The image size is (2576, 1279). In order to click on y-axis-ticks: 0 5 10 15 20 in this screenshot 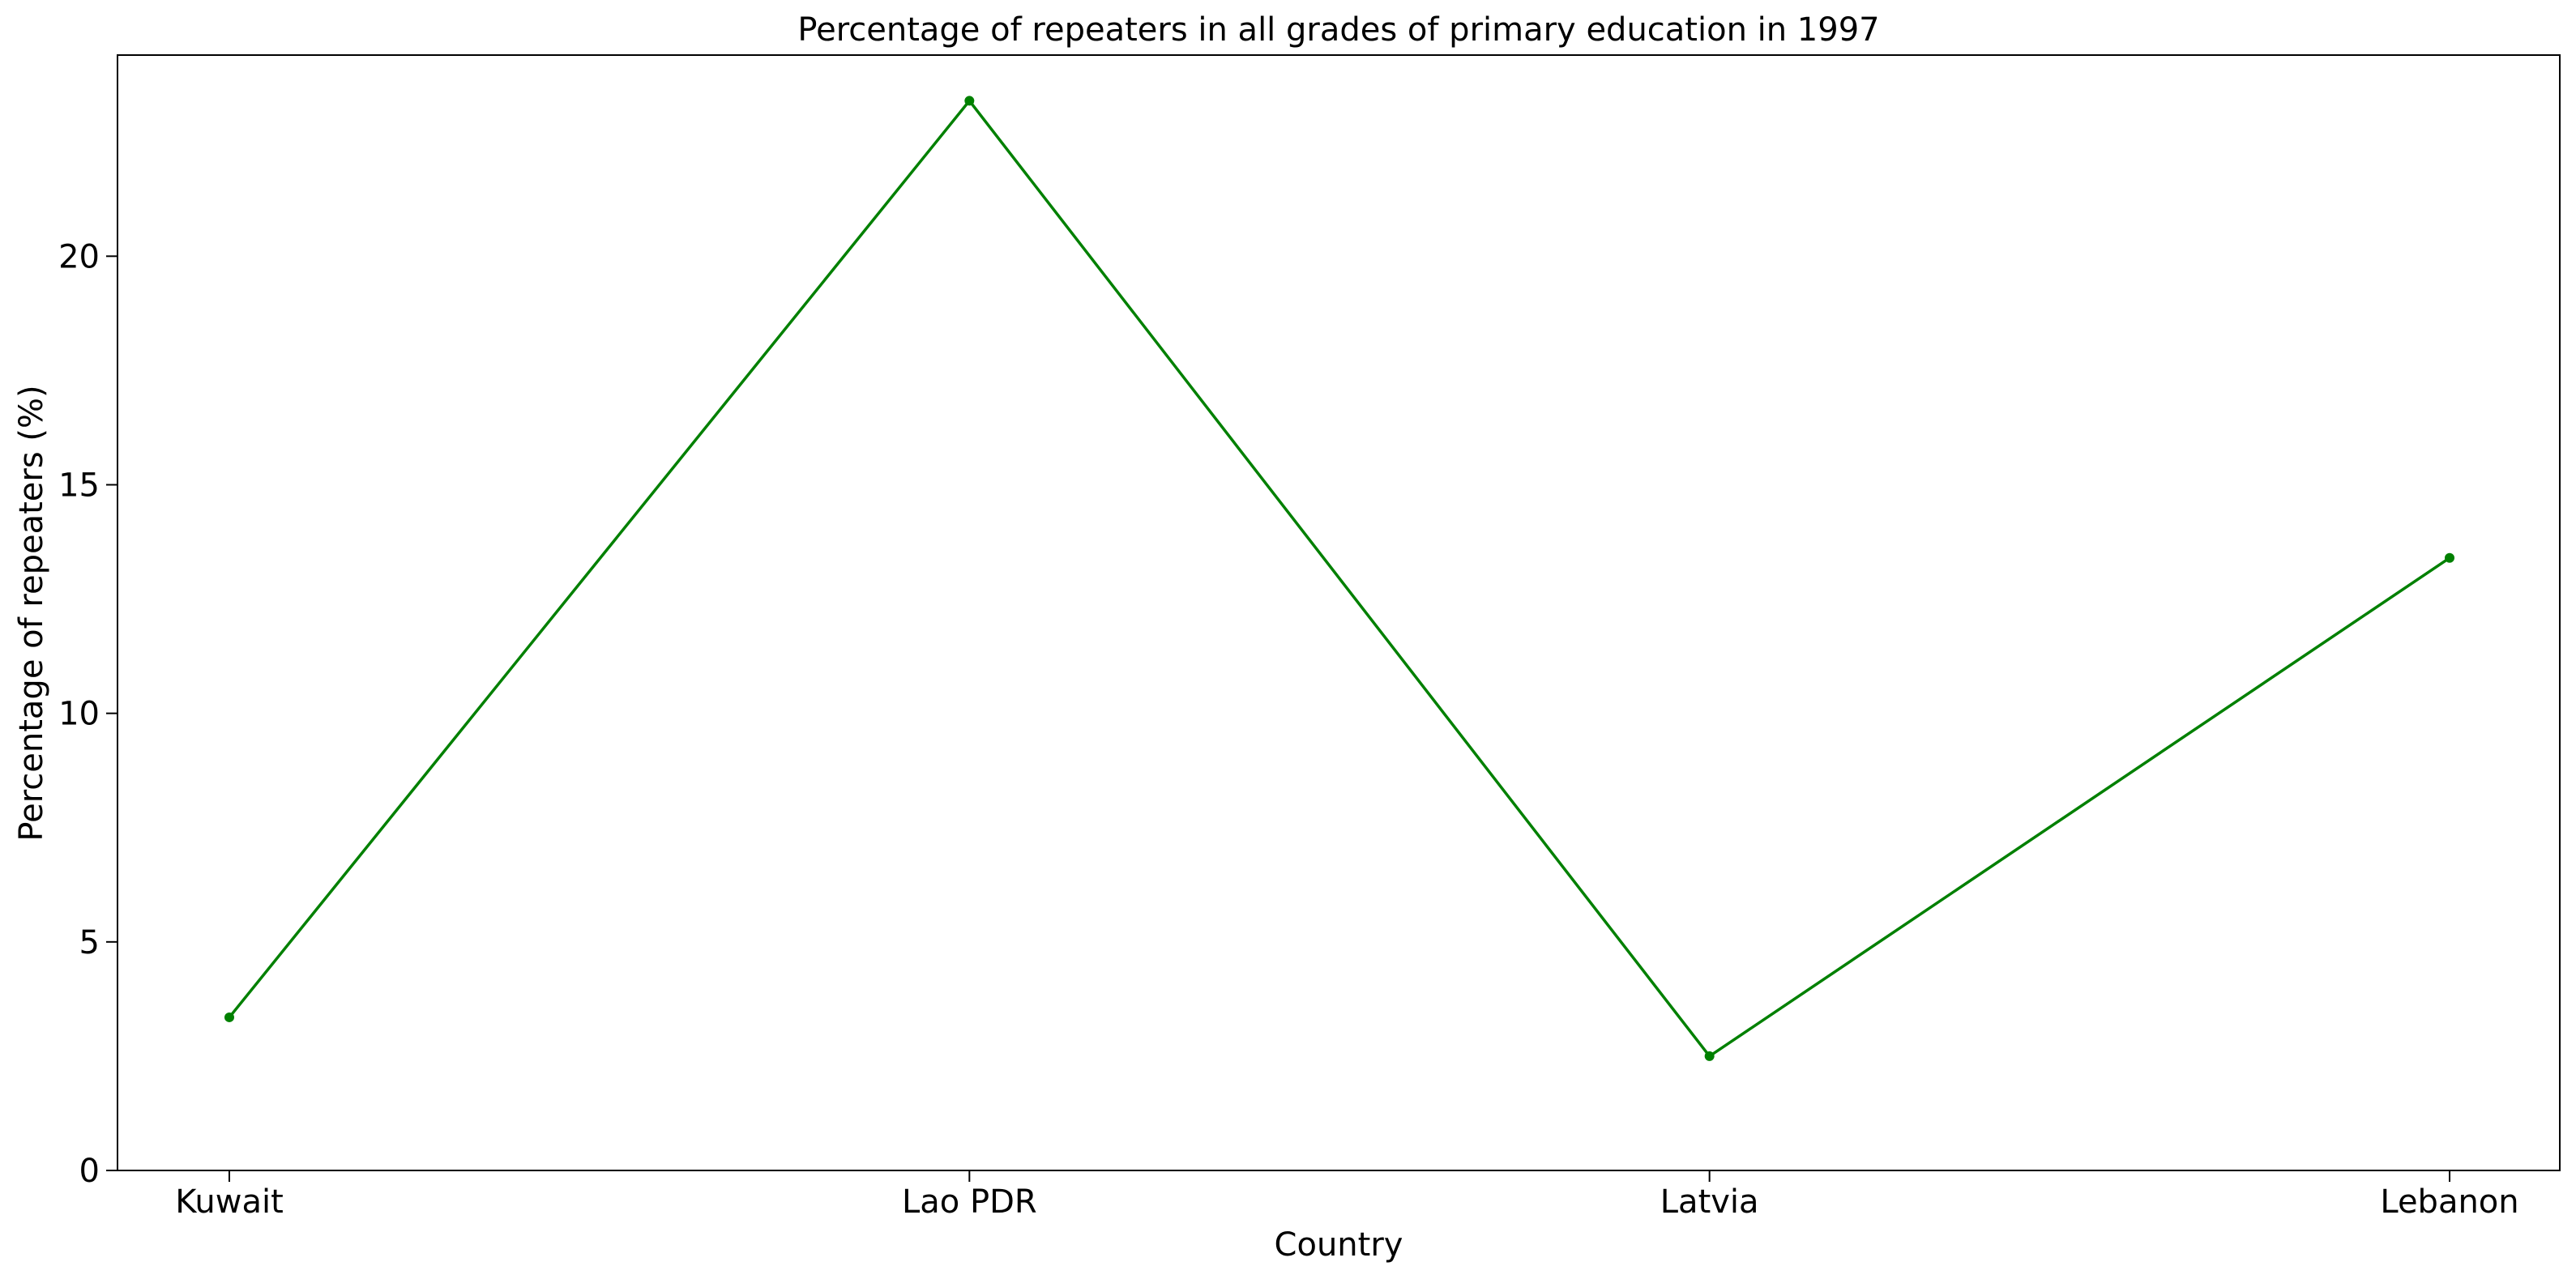, I will do `click(87, 714)`.